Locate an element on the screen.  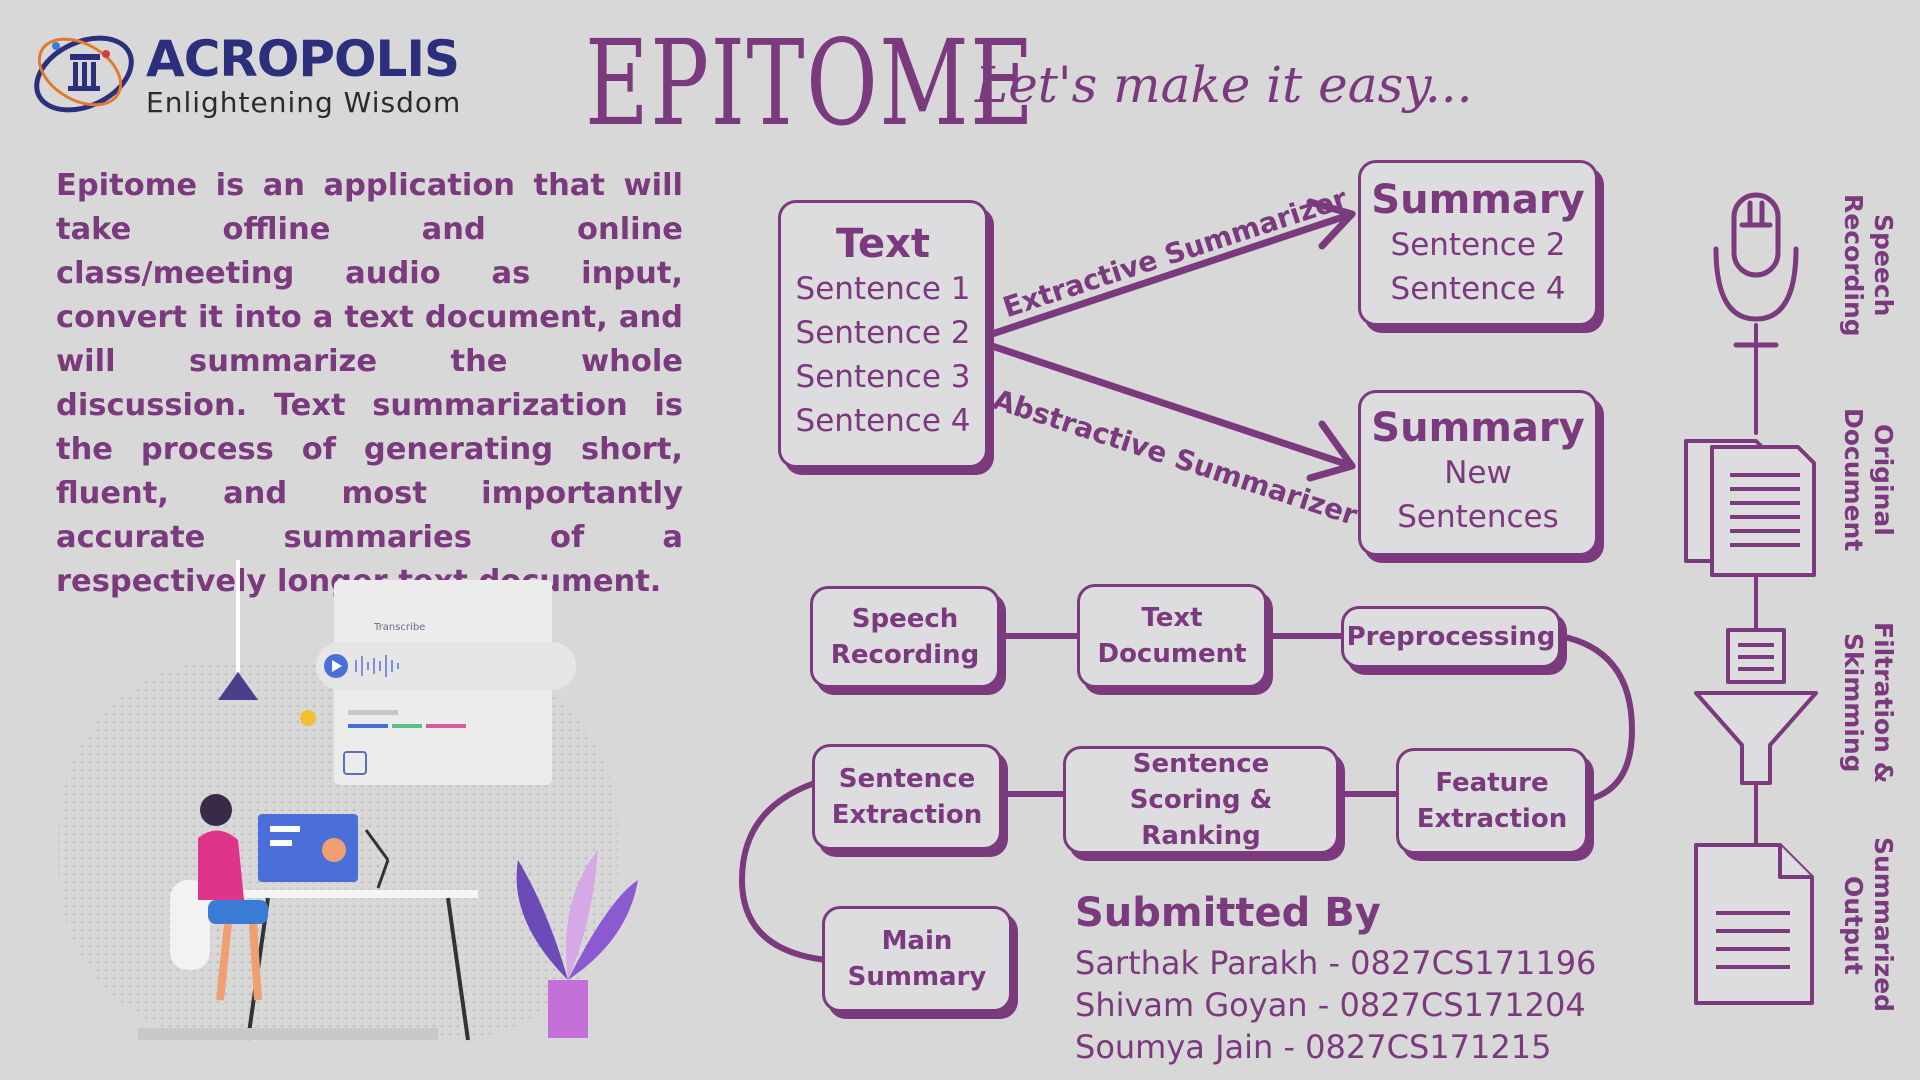
logo-name: ACROPOLIS is located at coordinates (303, 59).